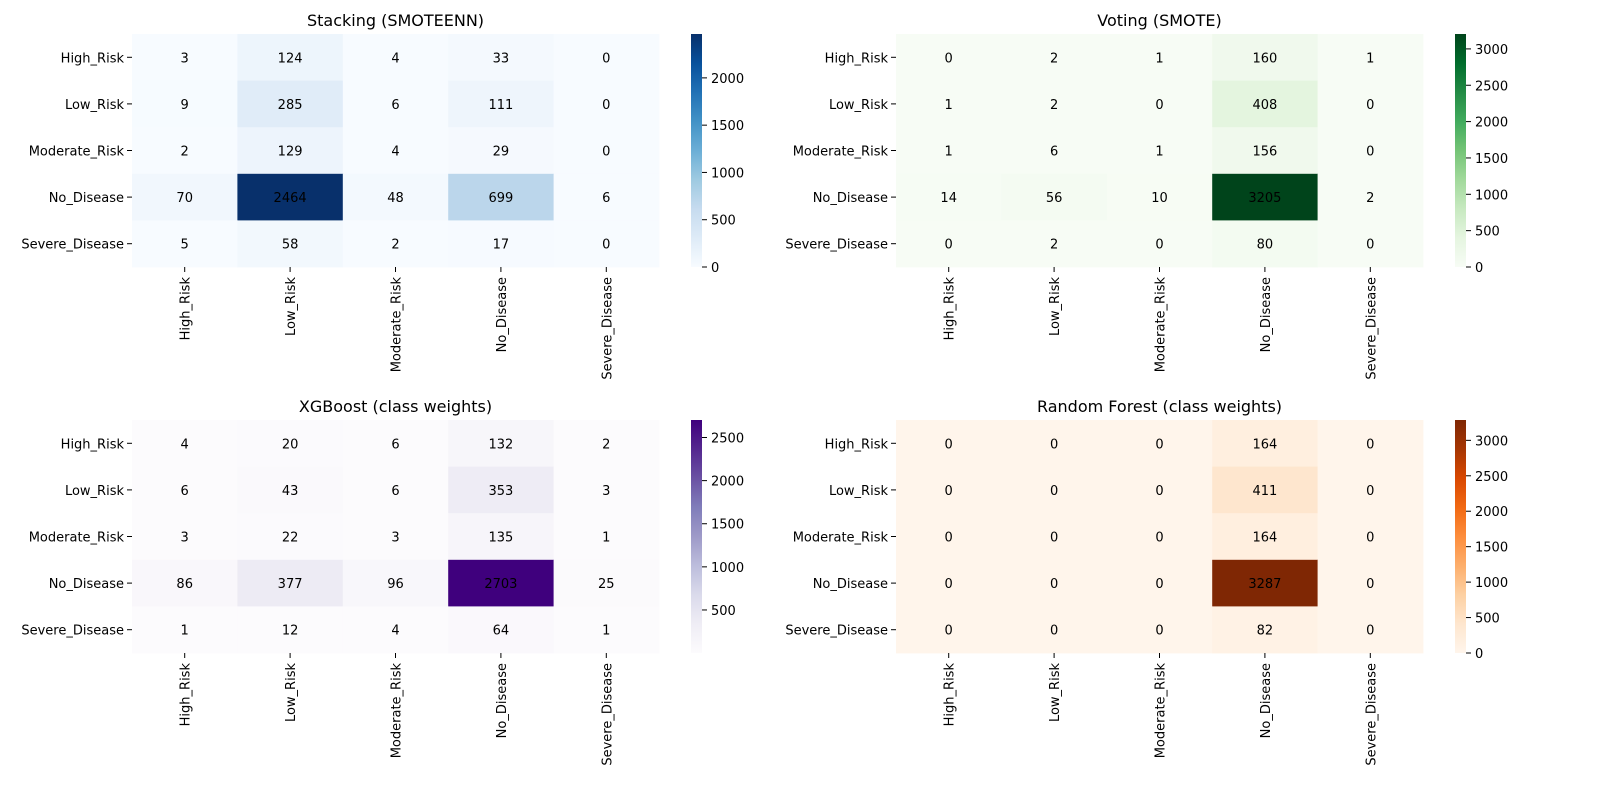 The width and height of the screenshot is (1600, 800). I want to click on cell-value-label: 9, so click(185, 105).